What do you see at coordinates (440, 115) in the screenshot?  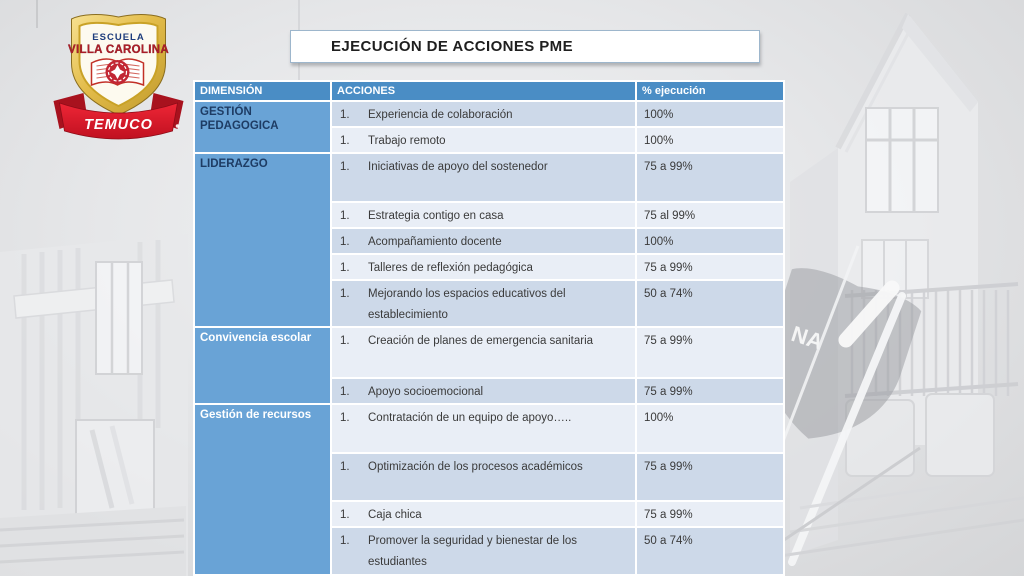 I see `action-text: Experiencia de colaboración` at bounding box center [440, 115].